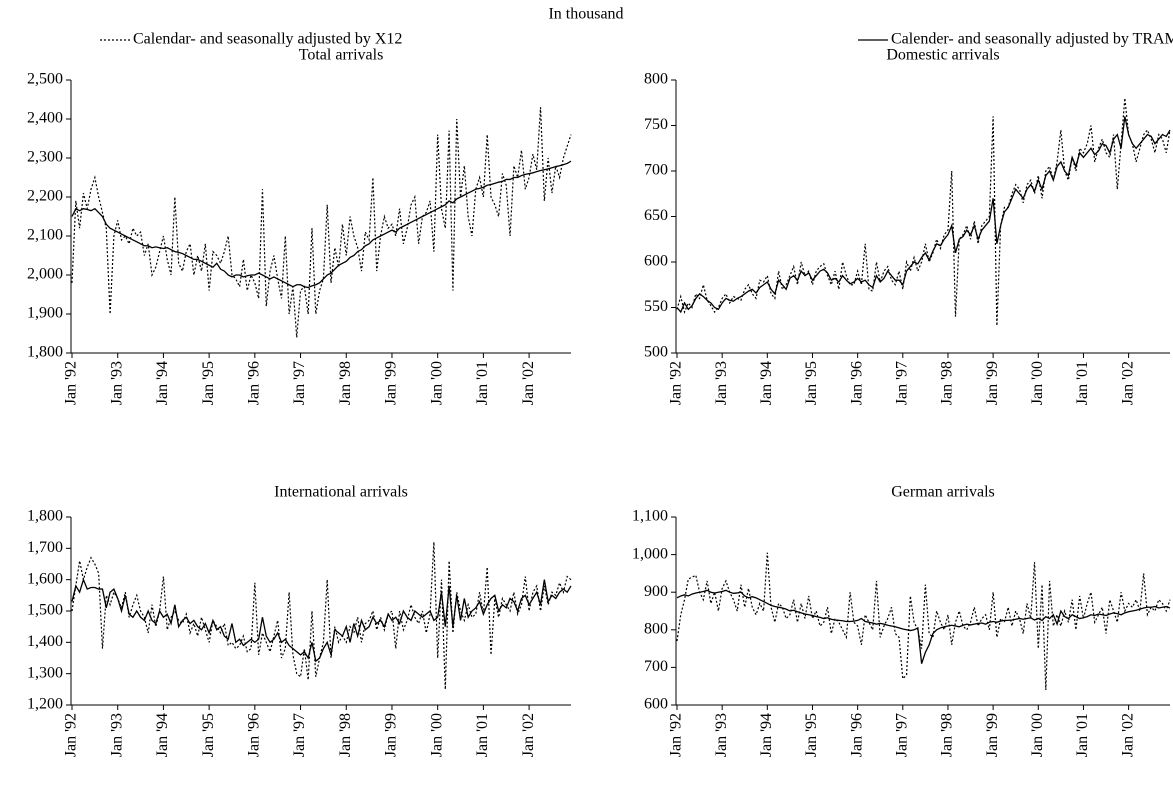 The image size is (1173, 807). Describe the element at coordinates (650, 516) in the screenshot. I see `y-tick-label: 1,100` at that location.